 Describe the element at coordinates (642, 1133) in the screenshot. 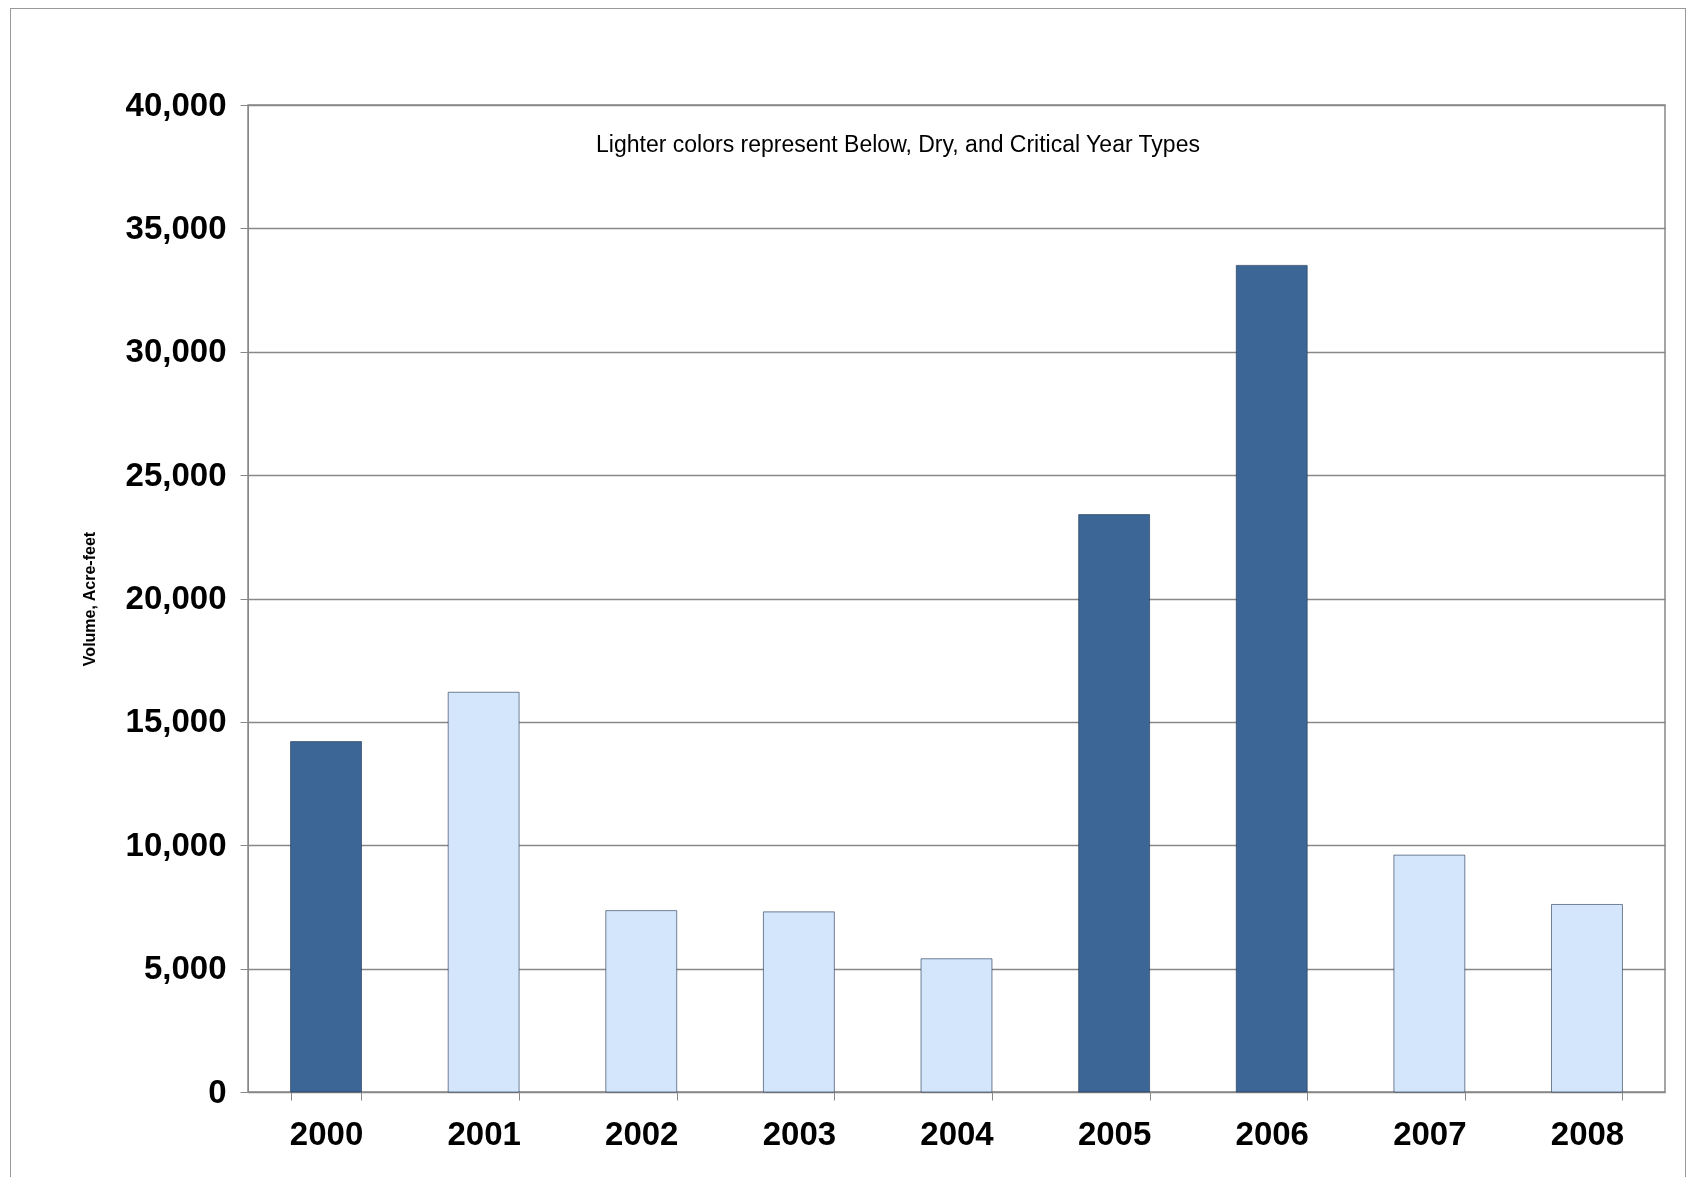

I see `x-tick-label: 2002` at that location.